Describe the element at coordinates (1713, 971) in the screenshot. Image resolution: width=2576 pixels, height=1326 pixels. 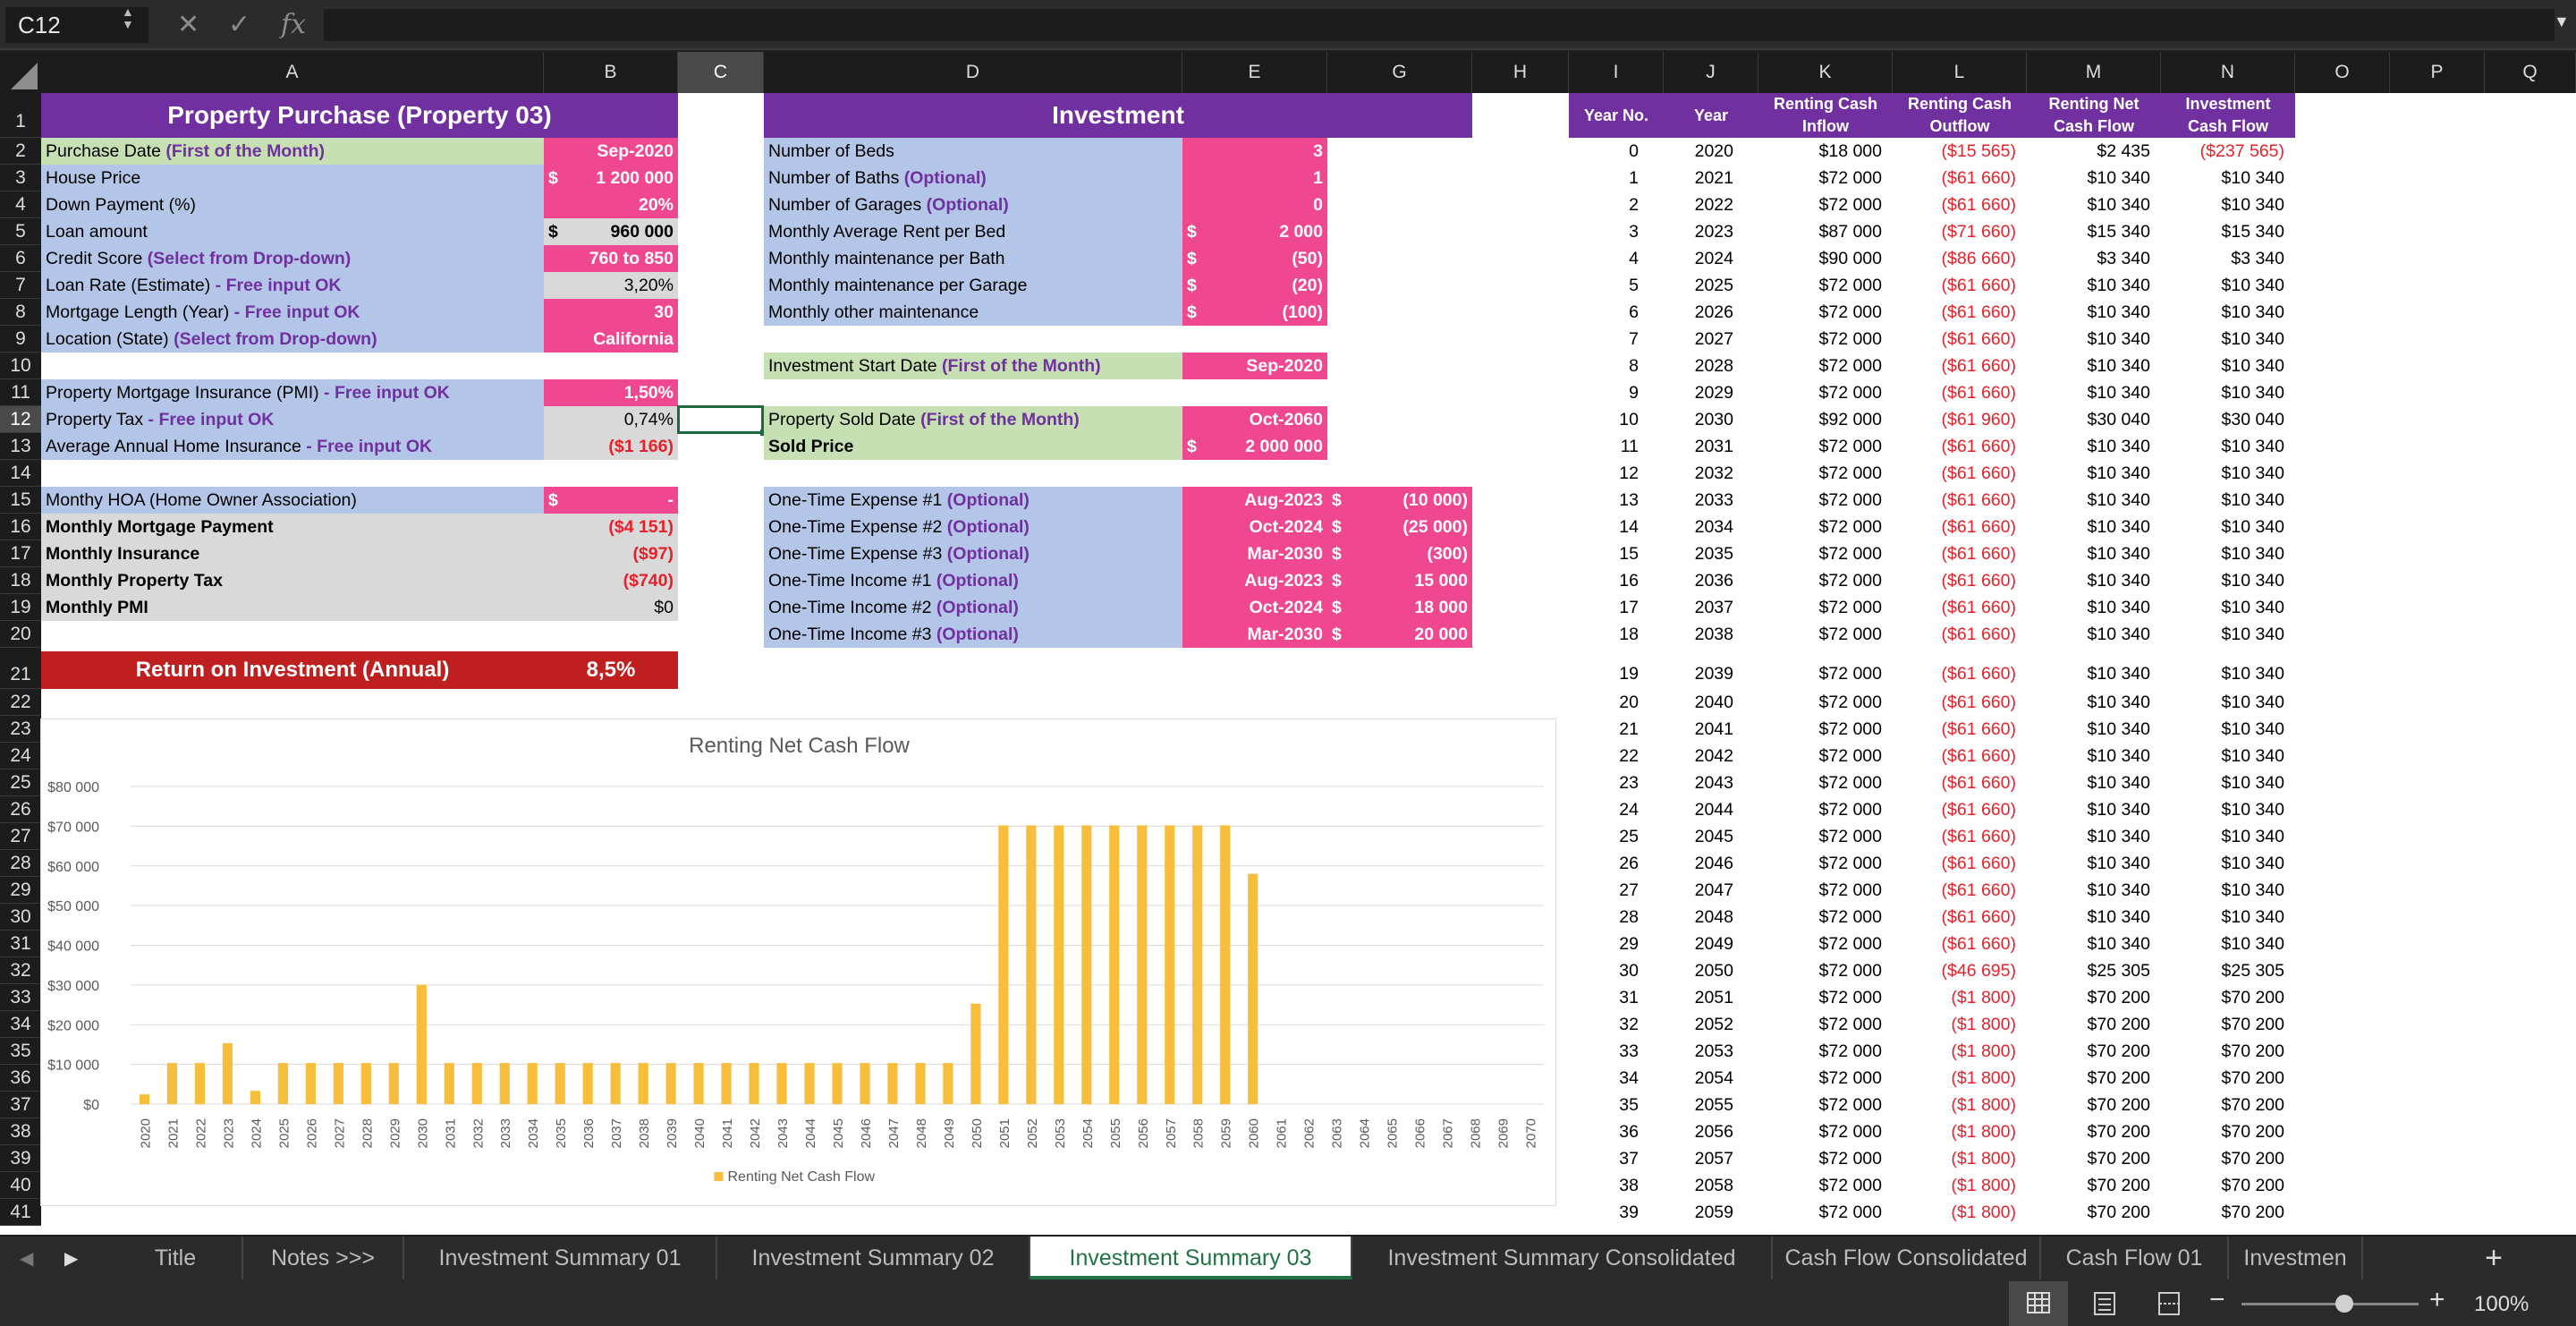
I see `cash-cell-j: 2050` at that location.